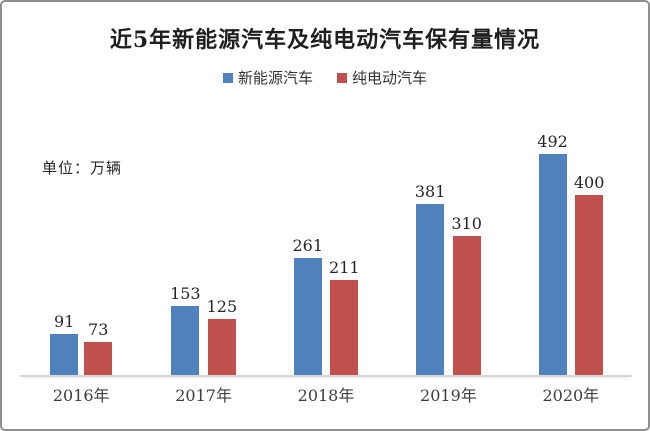 Image resolution: width=650 pixels, height=431 pixels. Describe the element at coordinates (222, 306) in the screenshot. I see `value-label: 125` at that location.